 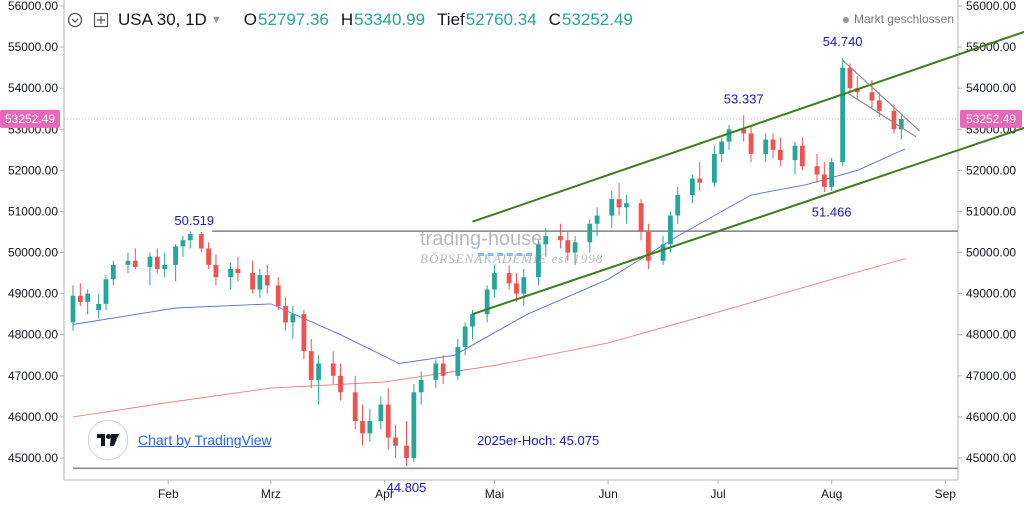 What do you see at coordinates (511, 247) in the screenshot?
I see `watermark: trading-house BÖRSENAKADEMIE est 1998` at bounding box center [511, 247].